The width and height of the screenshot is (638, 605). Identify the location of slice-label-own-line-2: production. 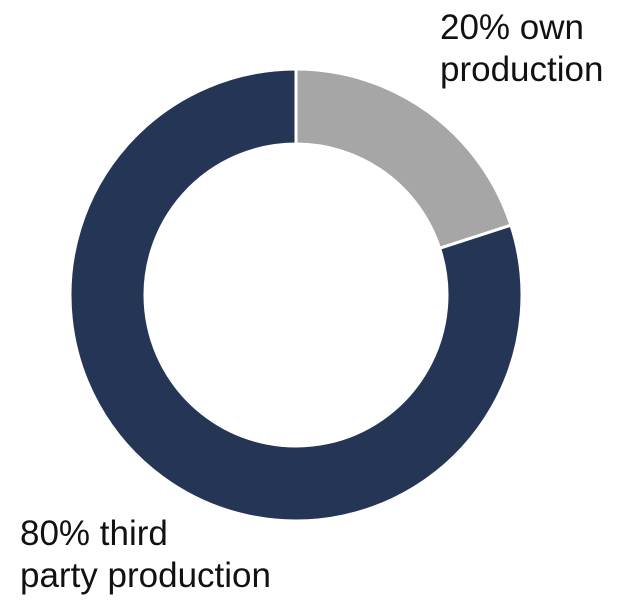
(522, 69).